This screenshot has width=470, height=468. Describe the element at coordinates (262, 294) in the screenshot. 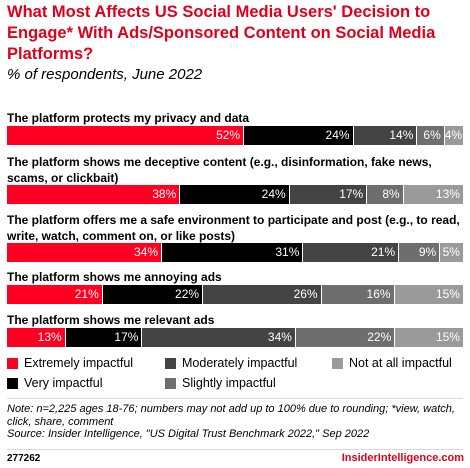

I see `bar-segment: 26%` at that location.